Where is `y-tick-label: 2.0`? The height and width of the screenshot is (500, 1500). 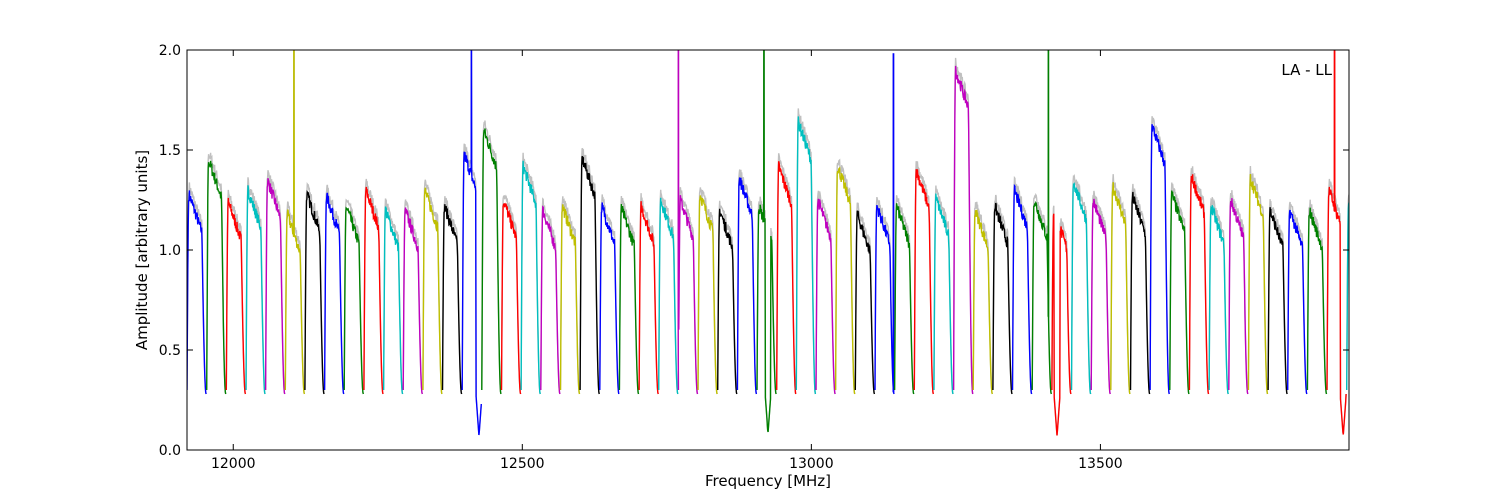
y-tick-label: 2.0 is located at coordinates (170, 51).